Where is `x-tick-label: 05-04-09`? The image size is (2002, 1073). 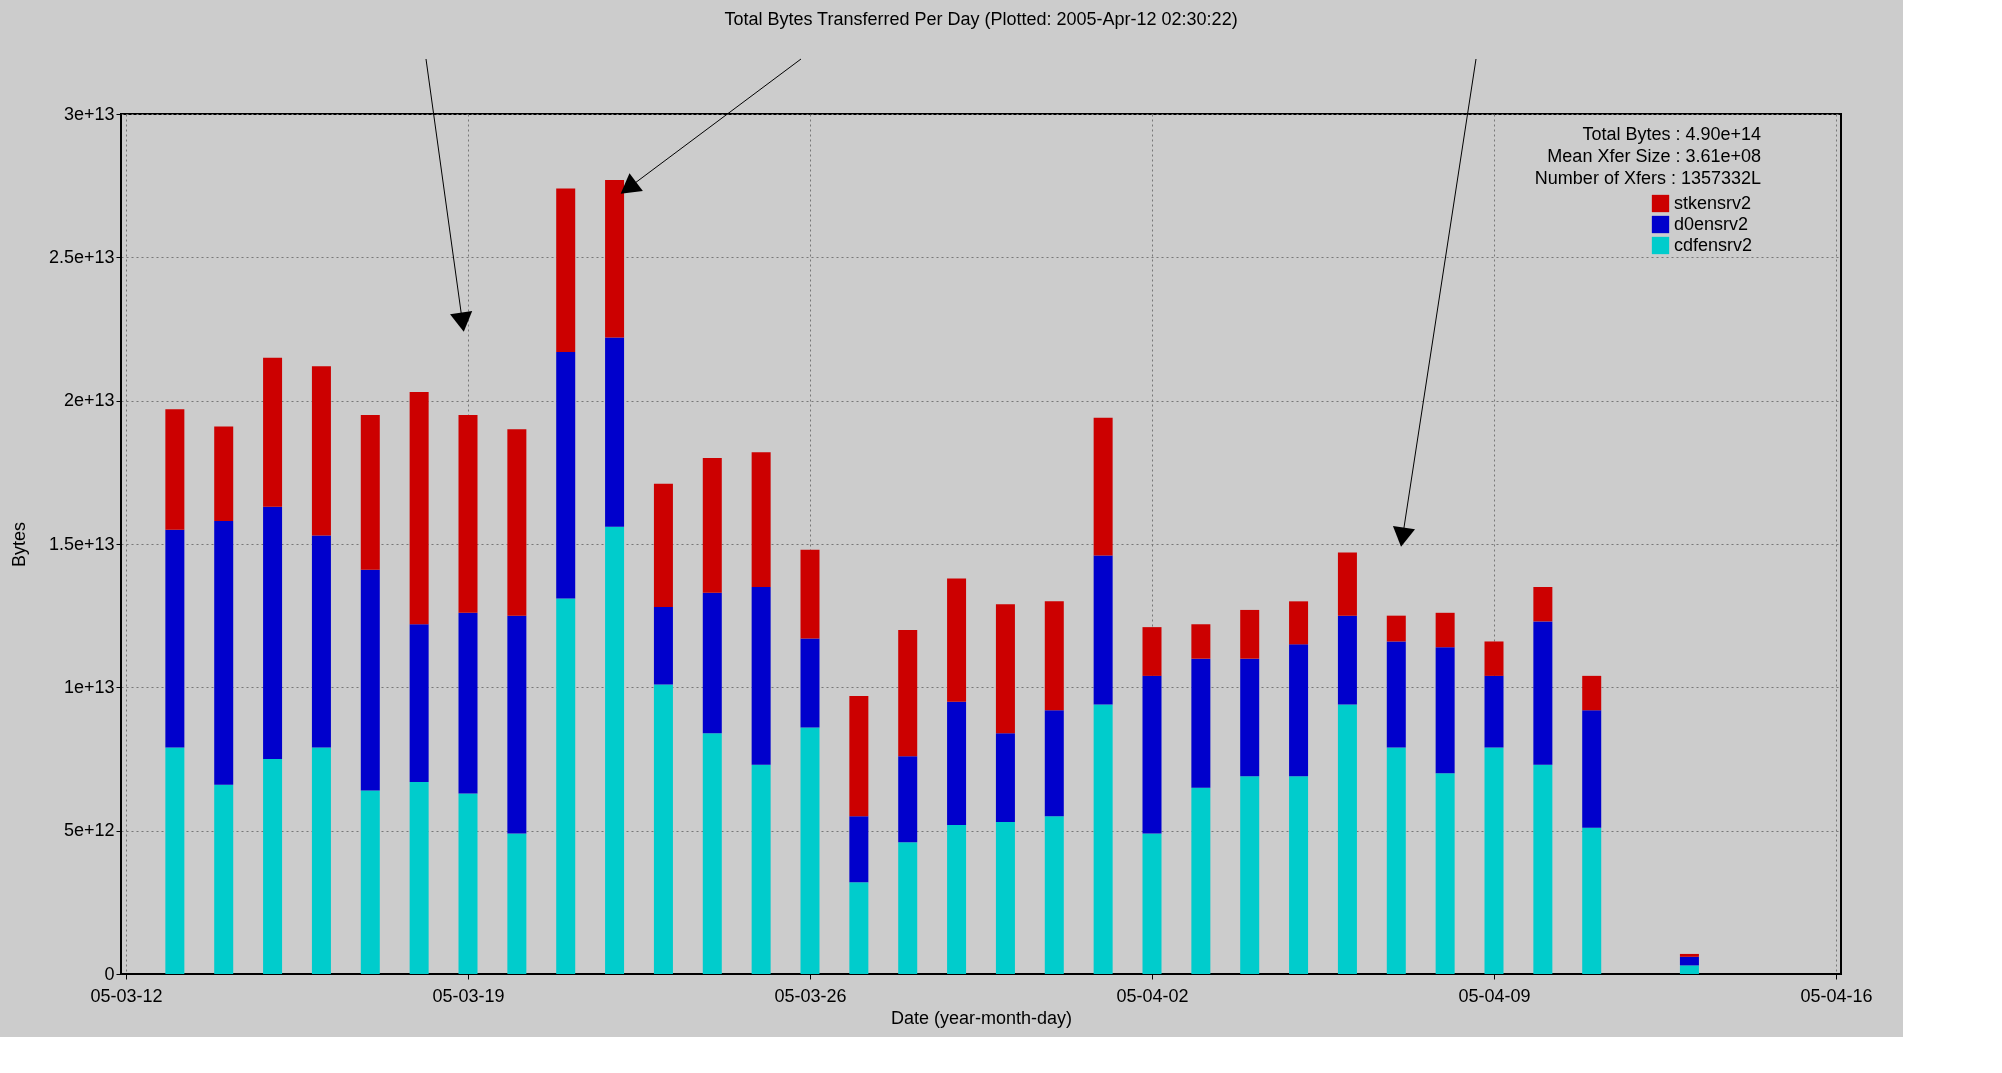
x-tick-label: 05-04-09 is located at coordinates (1494, 995).